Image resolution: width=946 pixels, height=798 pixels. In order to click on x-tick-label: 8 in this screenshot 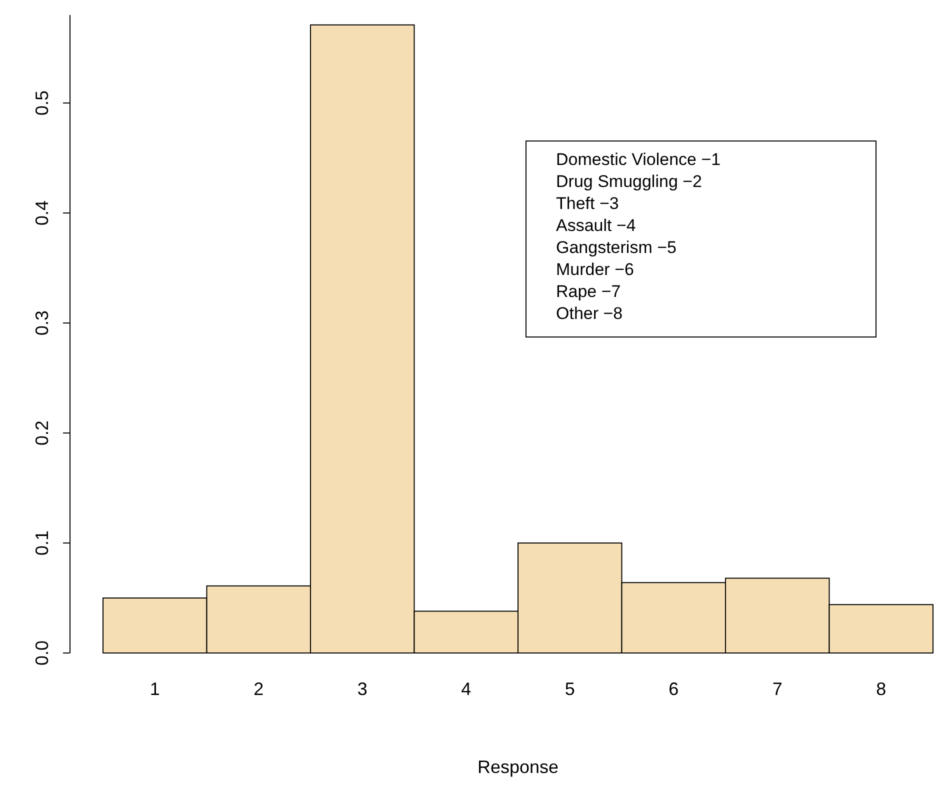, I will do `click(881, 689)`.